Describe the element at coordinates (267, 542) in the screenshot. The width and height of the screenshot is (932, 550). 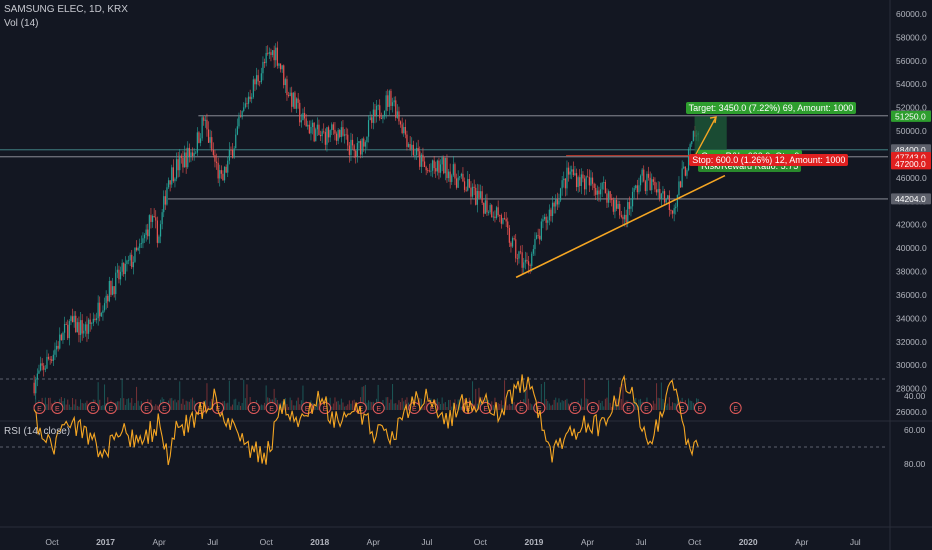
I see `time-tick-label: Oct` at that location.